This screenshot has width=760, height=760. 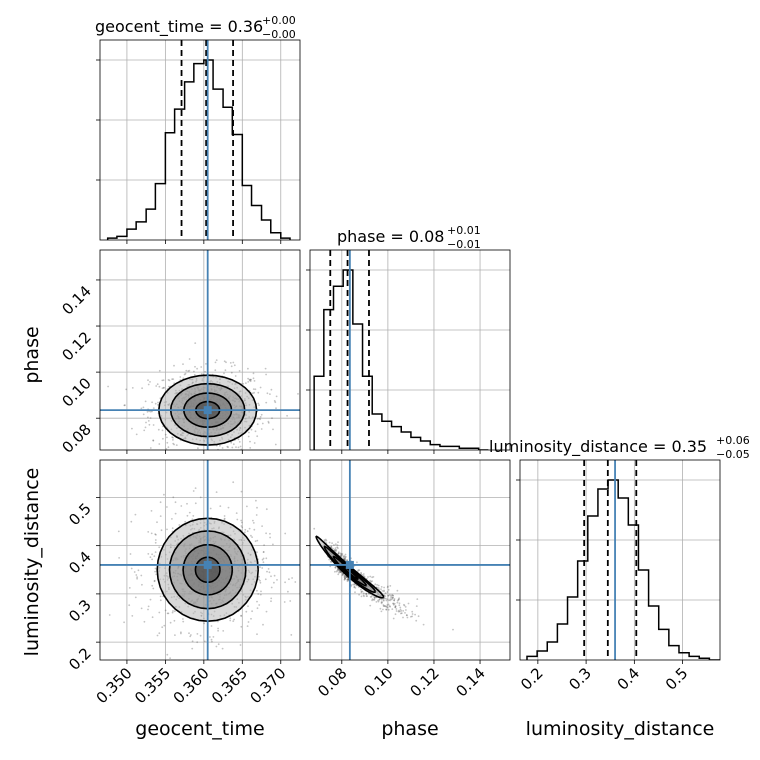 I want to click on panel-hist-phase-content, so click(x=410, y=350).